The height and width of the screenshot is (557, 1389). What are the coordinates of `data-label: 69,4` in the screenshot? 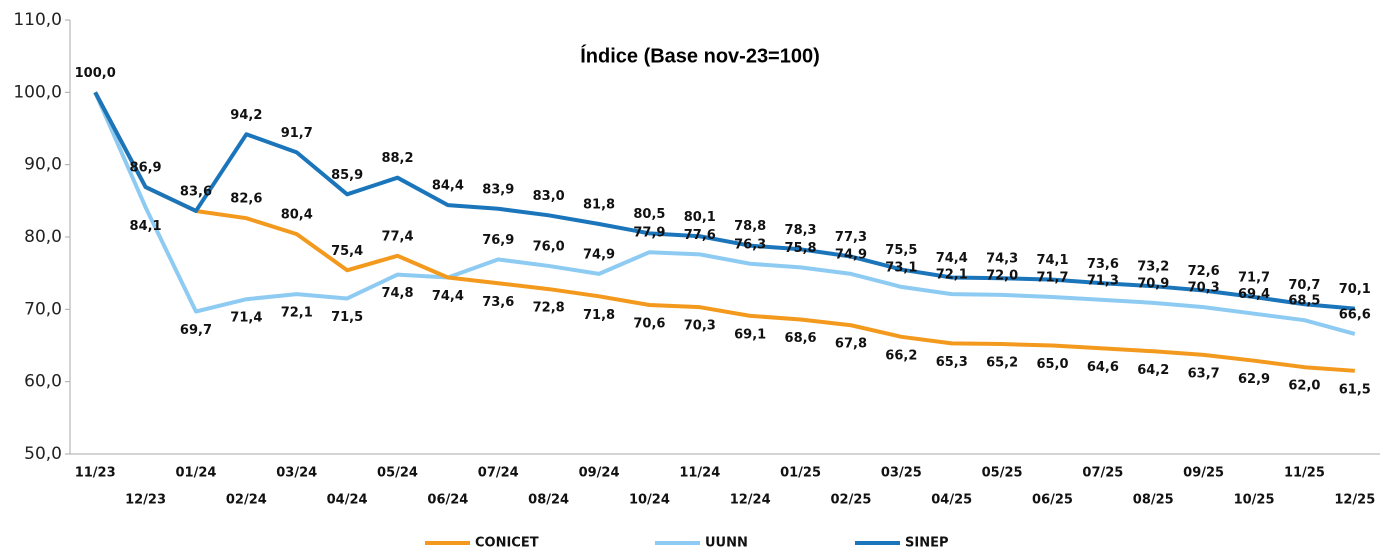 It's located at (1254, 294).